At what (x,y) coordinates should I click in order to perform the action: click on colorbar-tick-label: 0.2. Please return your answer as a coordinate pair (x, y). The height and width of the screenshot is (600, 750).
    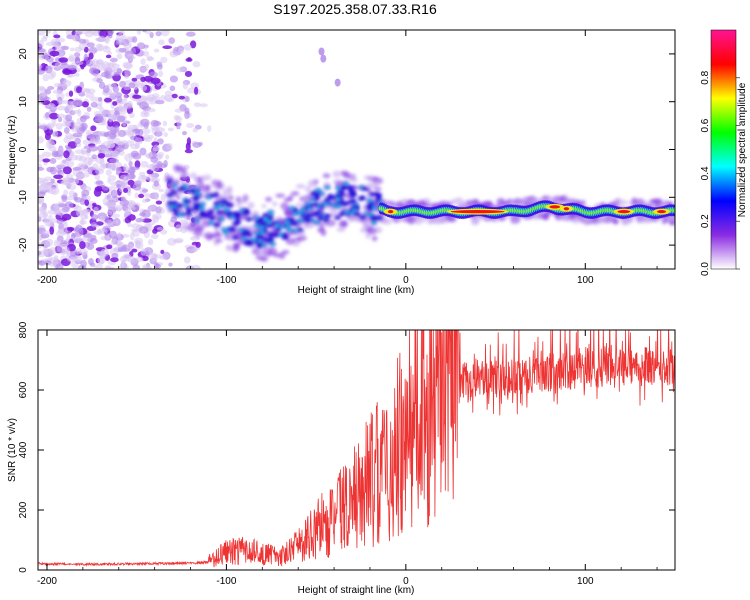
    Looking at the image, I should click on (705, 221).